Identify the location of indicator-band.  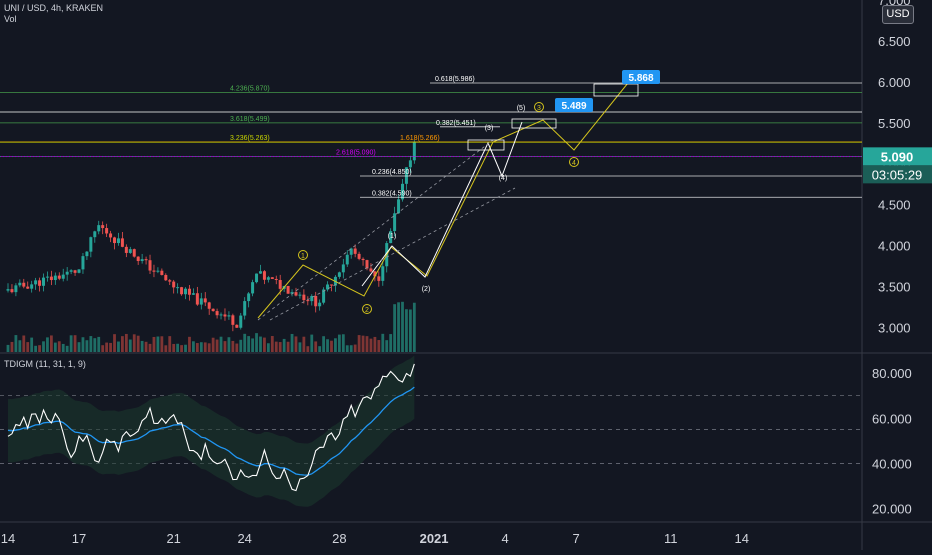
(211, 431).